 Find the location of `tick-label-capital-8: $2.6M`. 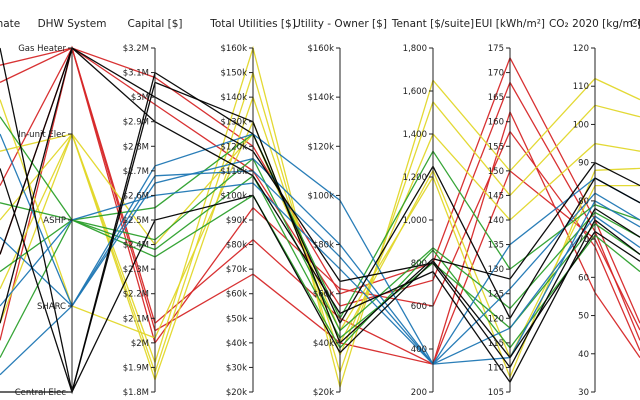

tick-label-capital-8: $2.6M is located at coordinates (136, 196).